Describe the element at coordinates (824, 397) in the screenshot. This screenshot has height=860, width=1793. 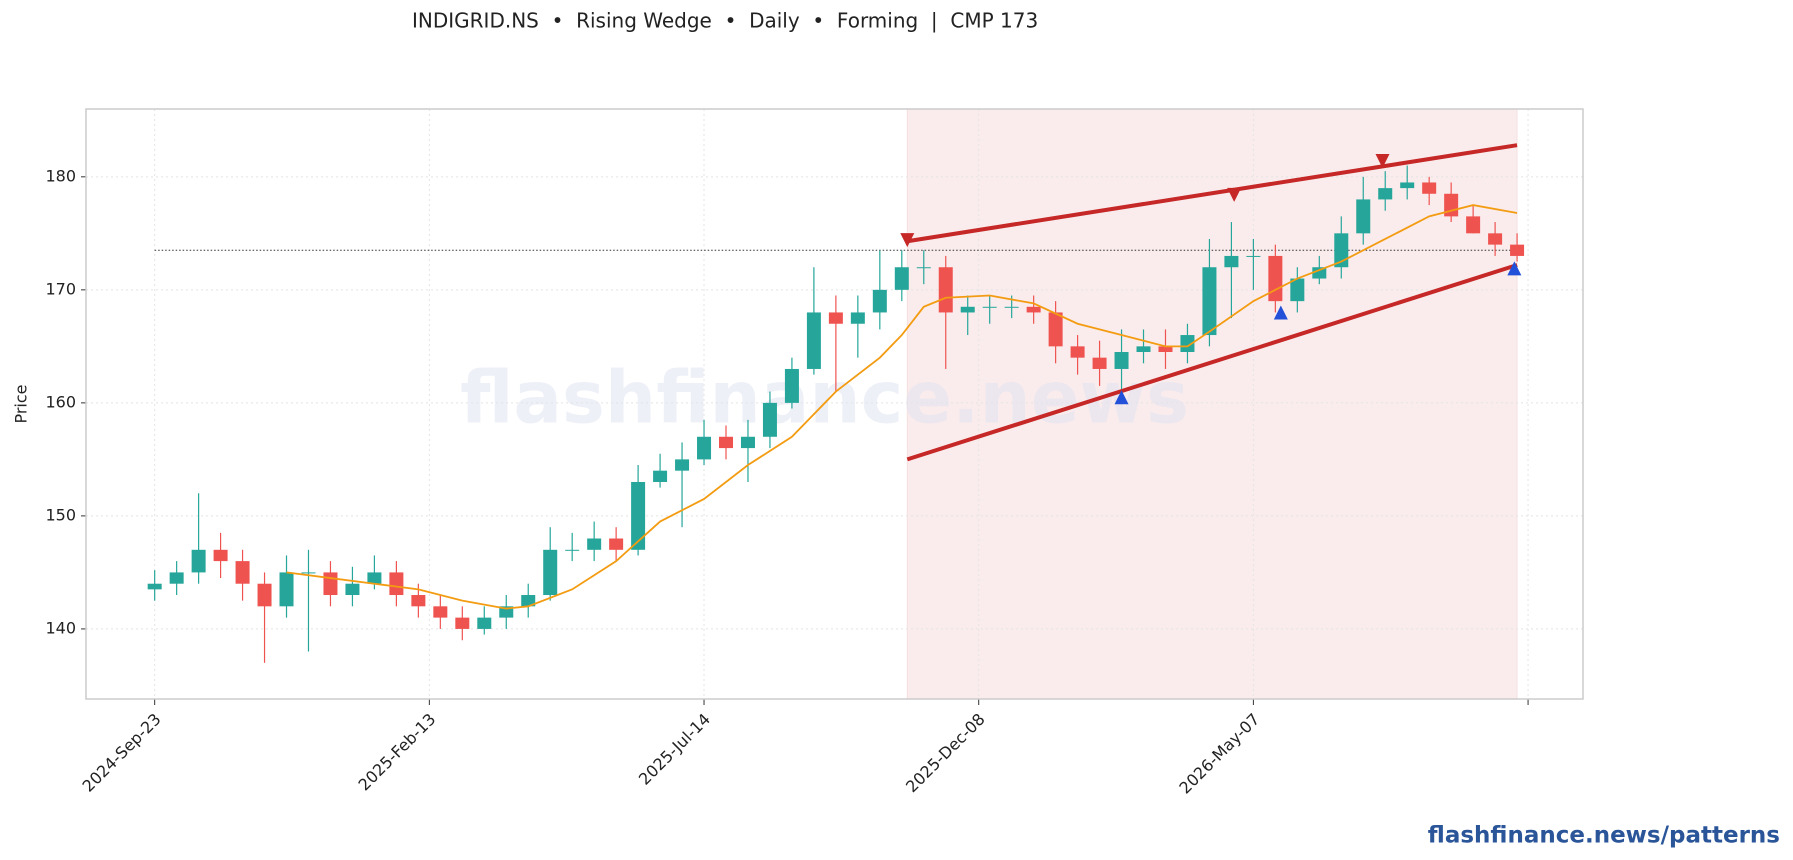
I see `watermark: flashfinance.news` at that location.